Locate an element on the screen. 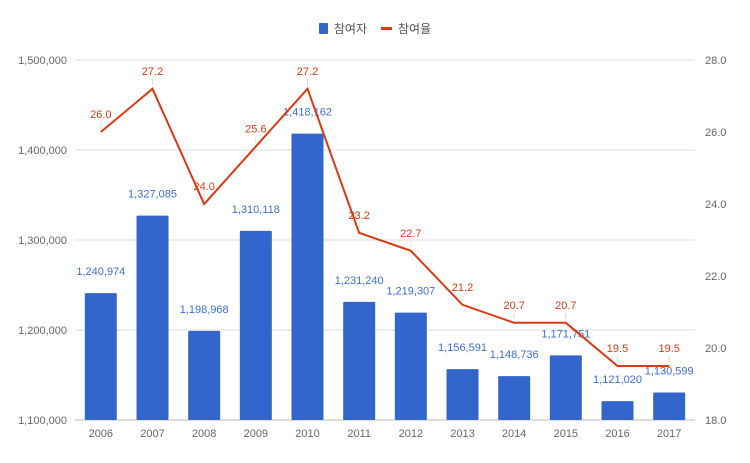  legend: 참여자 참여율 is located at coordinates (375, 28).